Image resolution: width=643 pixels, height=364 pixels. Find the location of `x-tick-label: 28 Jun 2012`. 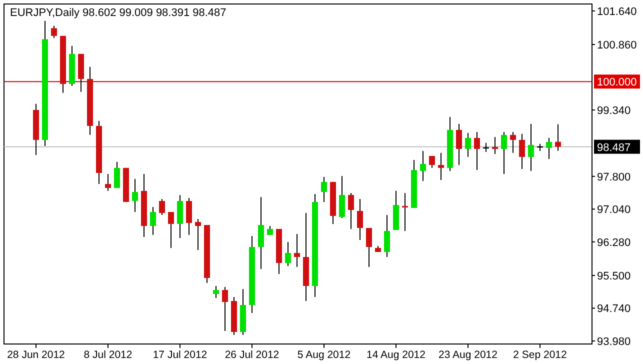

x-tick-label: 28 Jun 2012 is located at coordinates (36, 355).